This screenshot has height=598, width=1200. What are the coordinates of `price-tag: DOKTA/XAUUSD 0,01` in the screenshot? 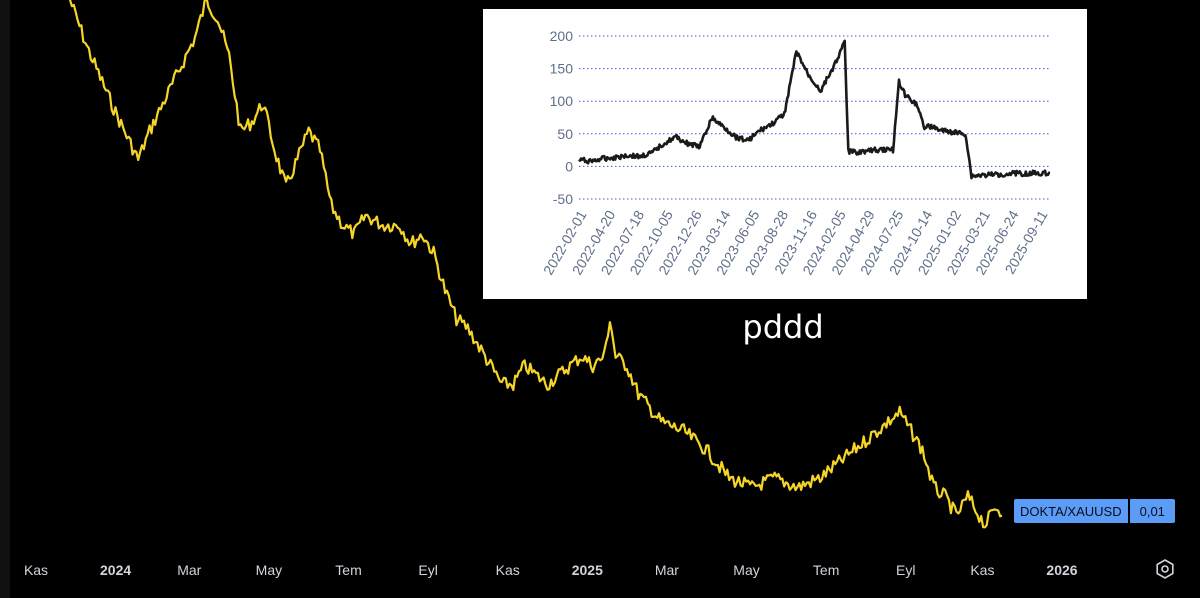 It's located at (1094, 511).